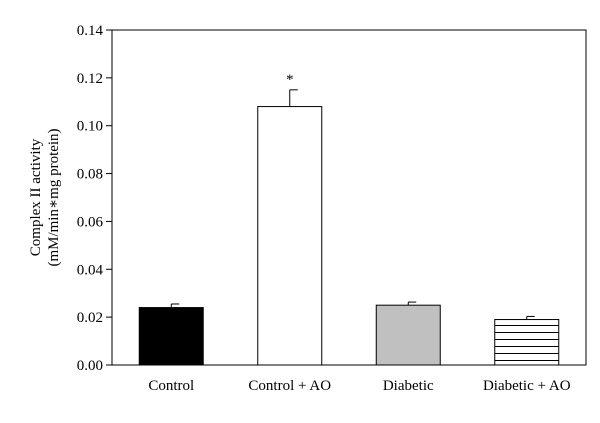 This screenshot has height=423, width=600. I want to click on bar-diabetic-ao, so click(527, 342).